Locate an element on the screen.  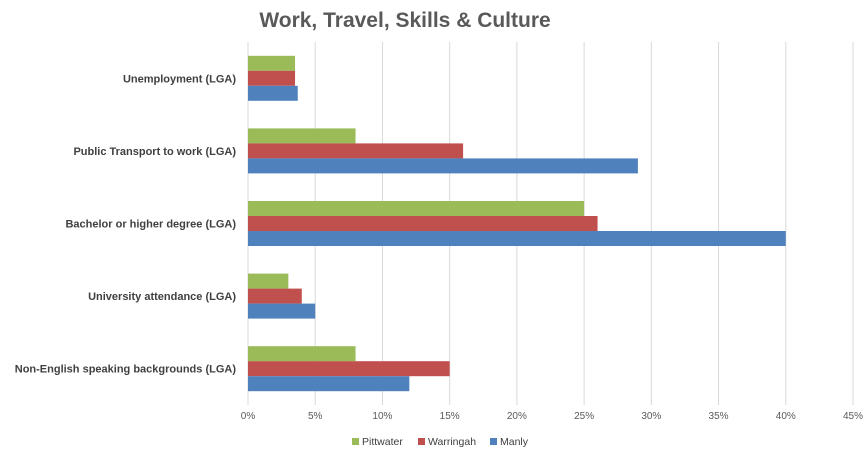
legend-label-manly: Manly is located at coordinates (514, 442).